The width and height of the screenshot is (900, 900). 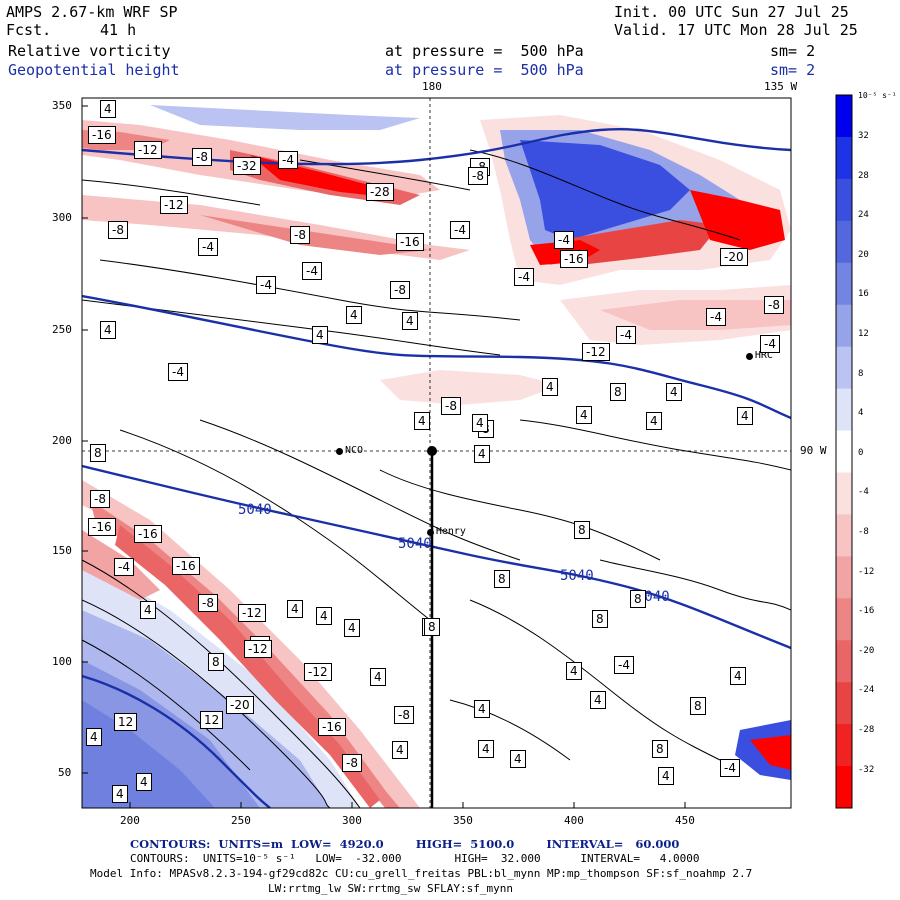 I want to click on colorbar-label: 32, so click(x=863, y=136).